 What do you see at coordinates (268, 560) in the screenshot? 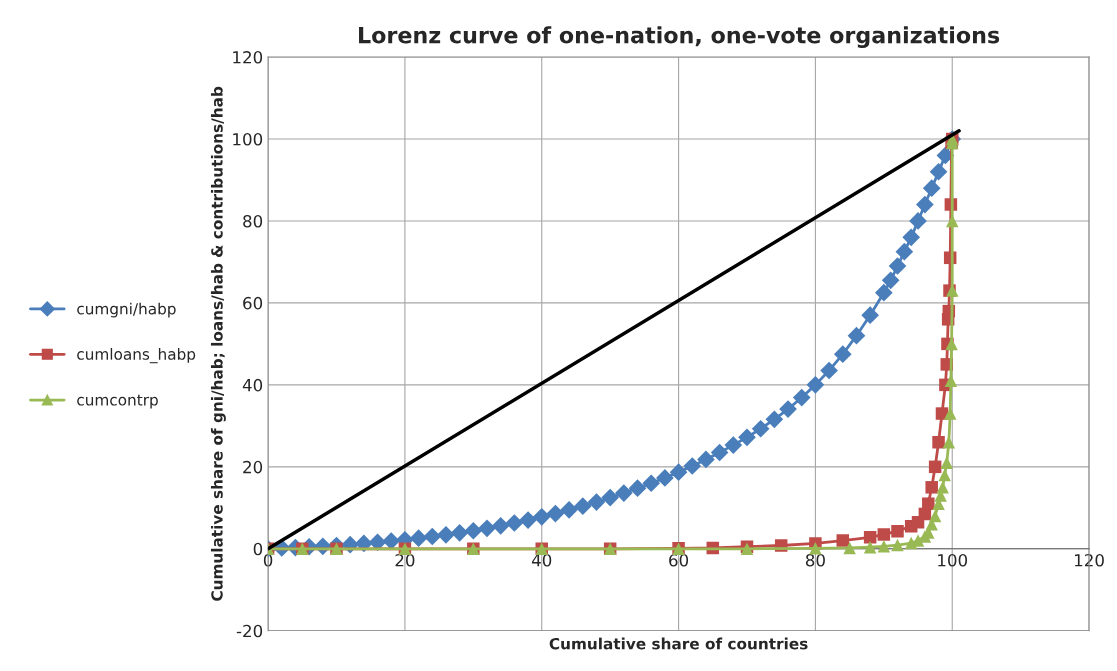
I see `x-tick-label: 0` at bounding box center [268, 560].